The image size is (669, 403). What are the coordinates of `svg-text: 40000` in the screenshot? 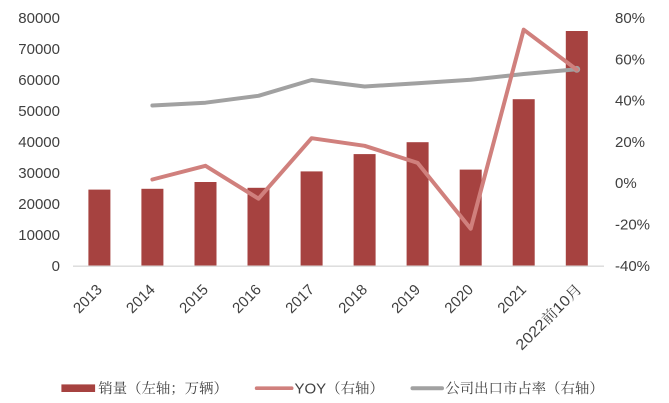 It's located at (39, 142).